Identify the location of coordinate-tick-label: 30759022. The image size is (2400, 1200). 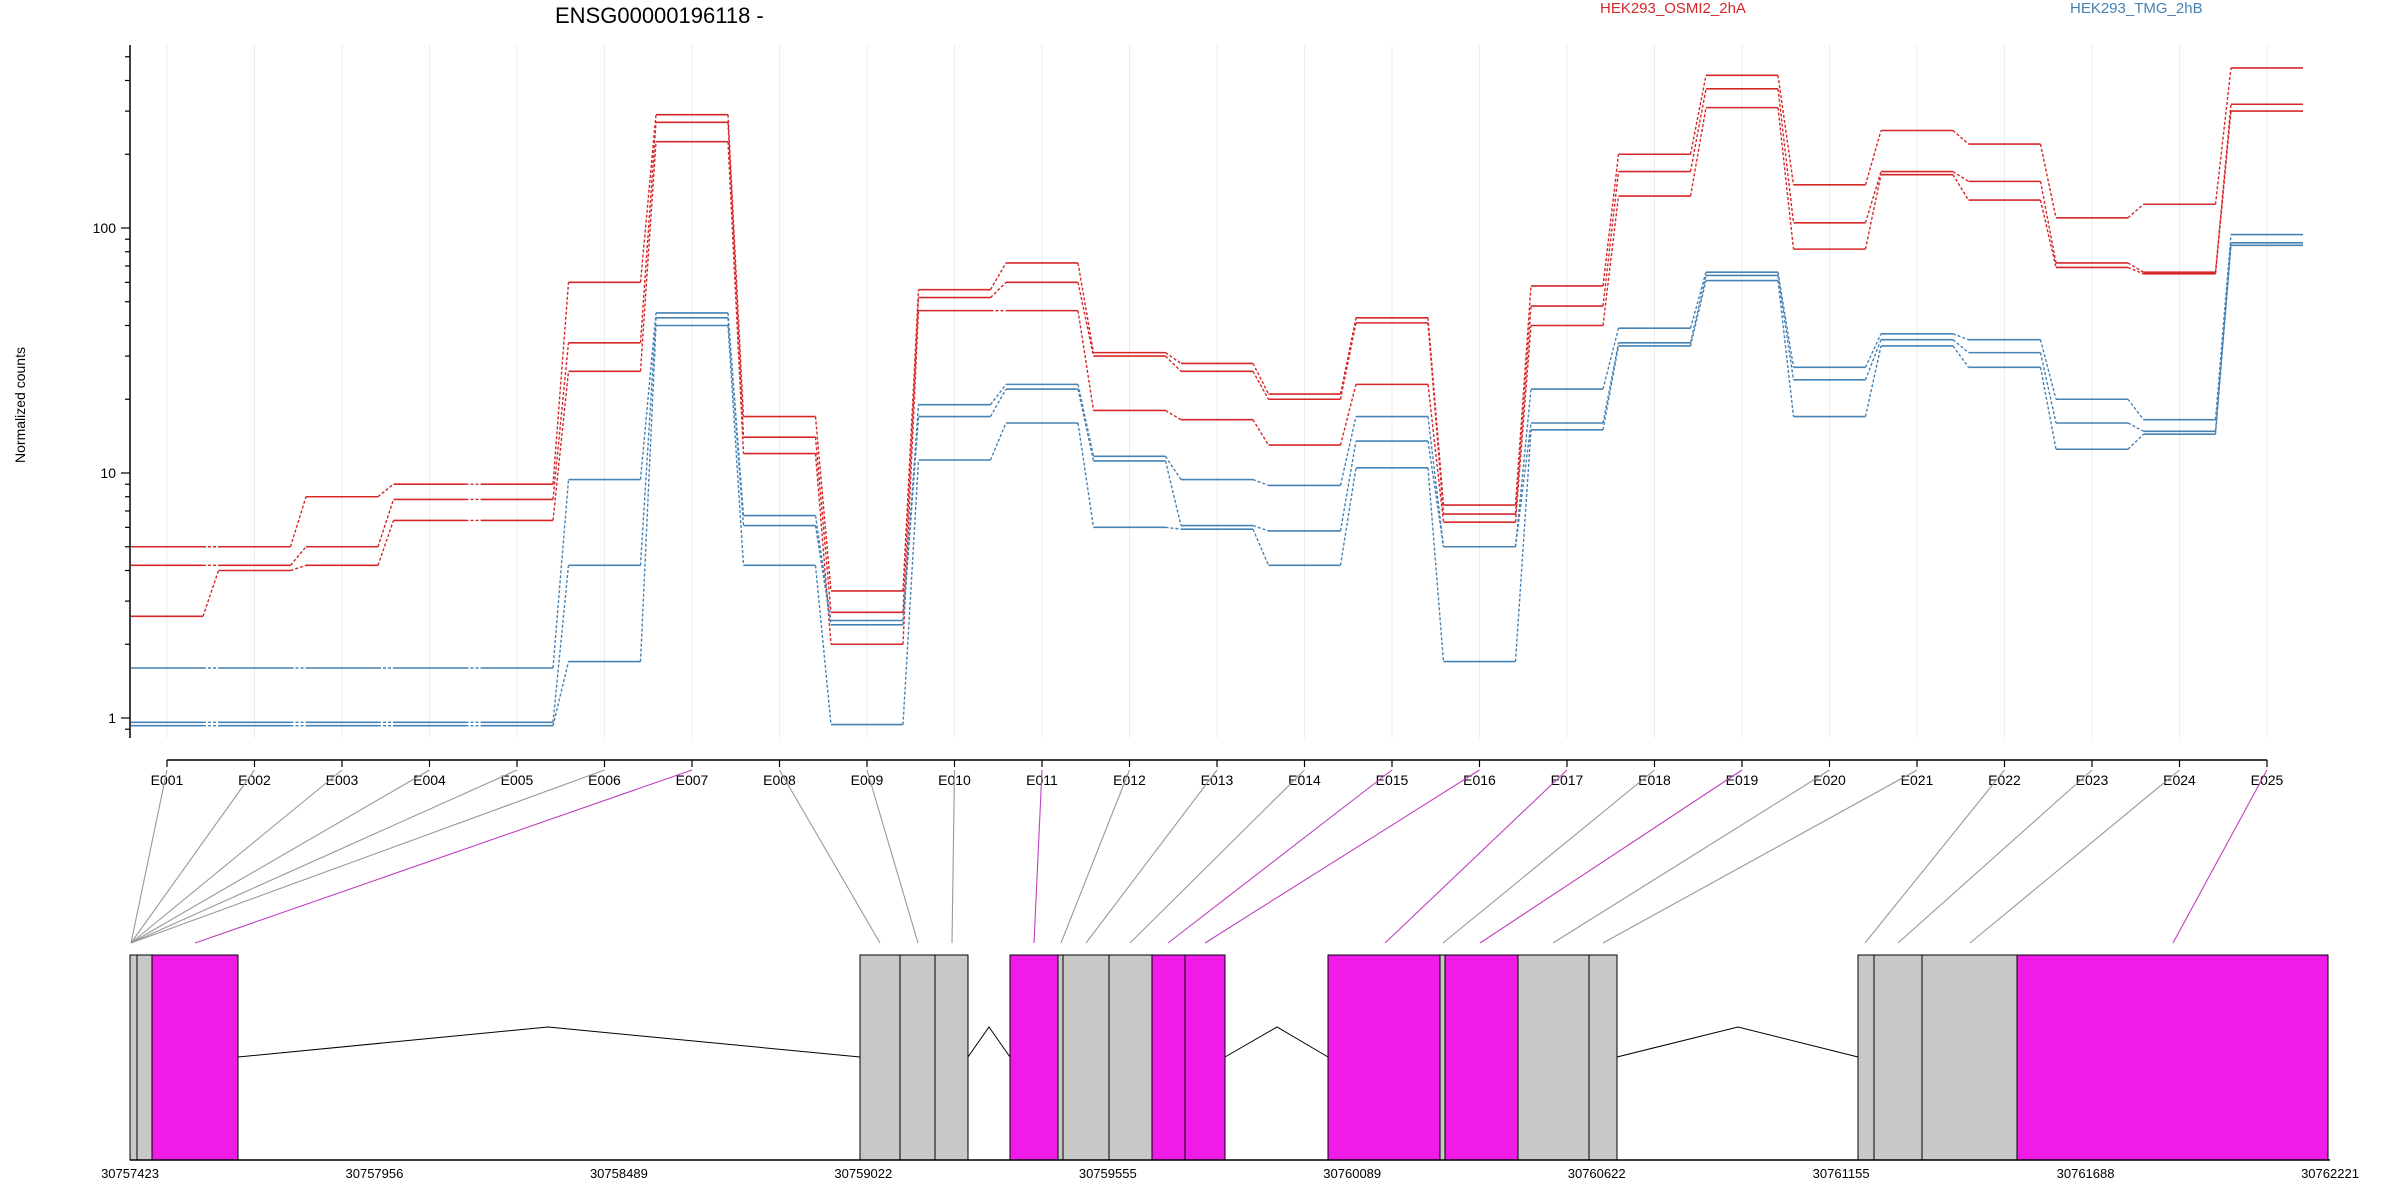
(863, 1173).